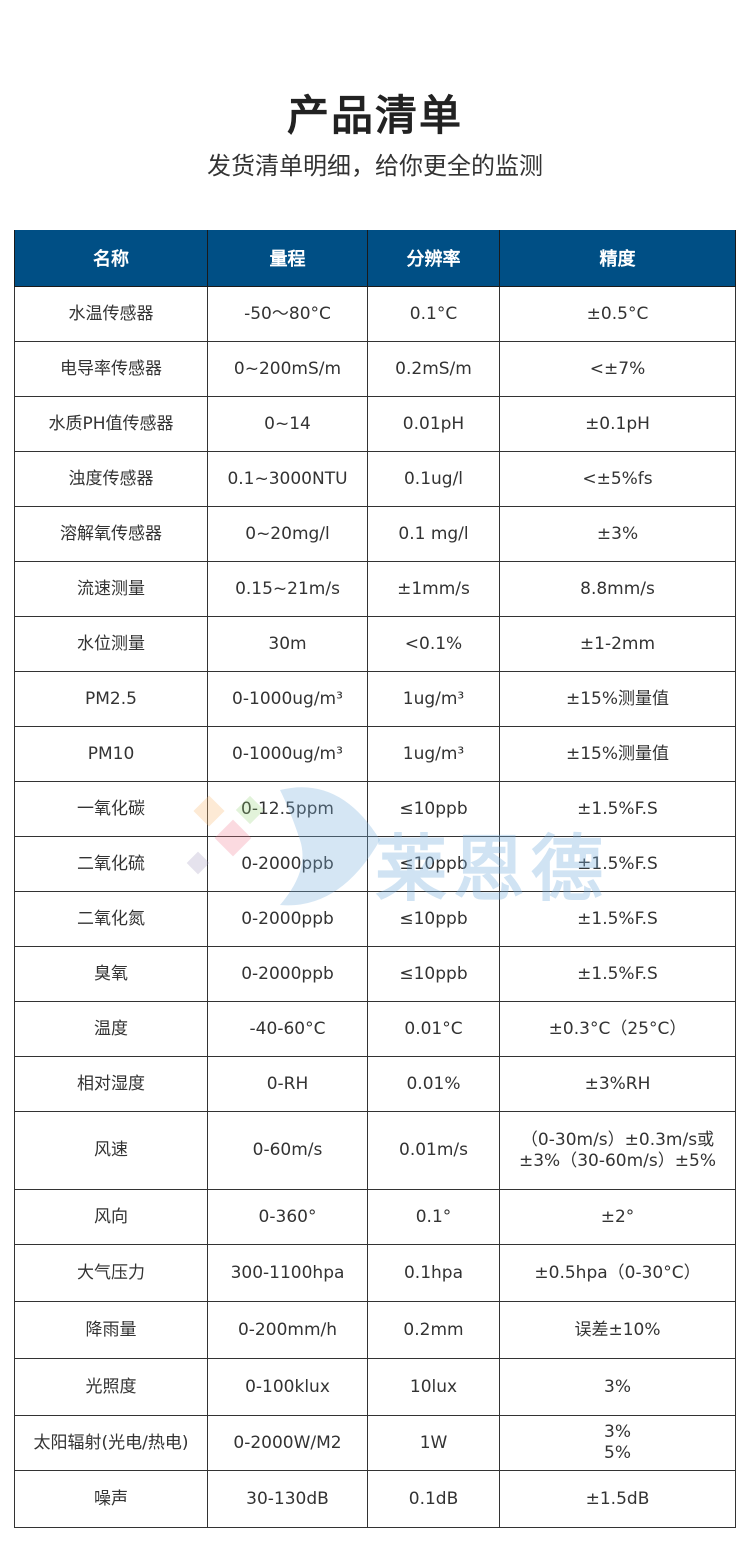  What do you see at coordinates (433, 534) in the screenshot?
I see `cell-resolution: 0.1 mg/l` at bounding box center [433, 534].